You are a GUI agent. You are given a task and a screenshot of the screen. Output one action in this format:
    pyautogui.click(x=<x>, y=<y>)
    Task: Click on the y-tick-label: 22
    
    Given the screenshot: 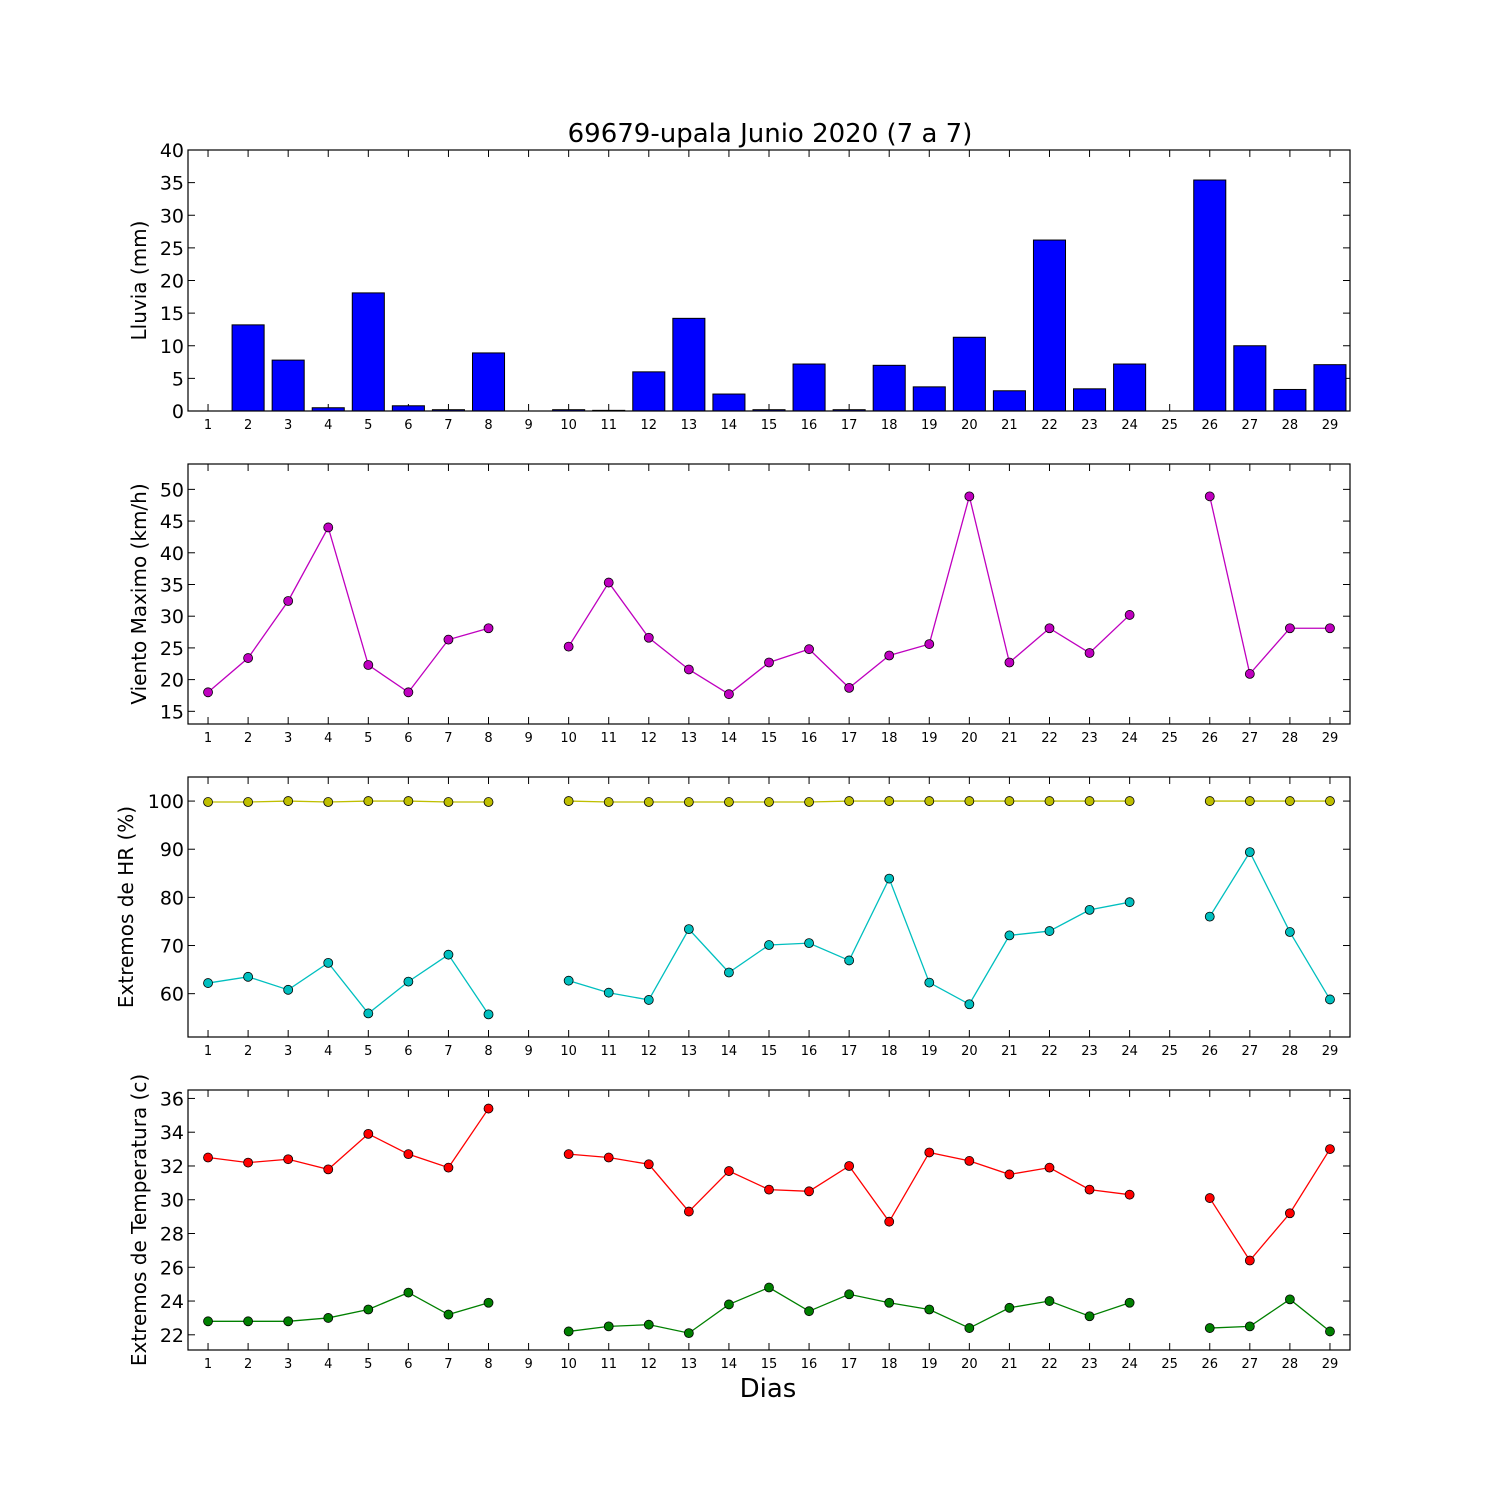 What is the action you would take?
    pyautogui.click(x=172, y=1336)
    